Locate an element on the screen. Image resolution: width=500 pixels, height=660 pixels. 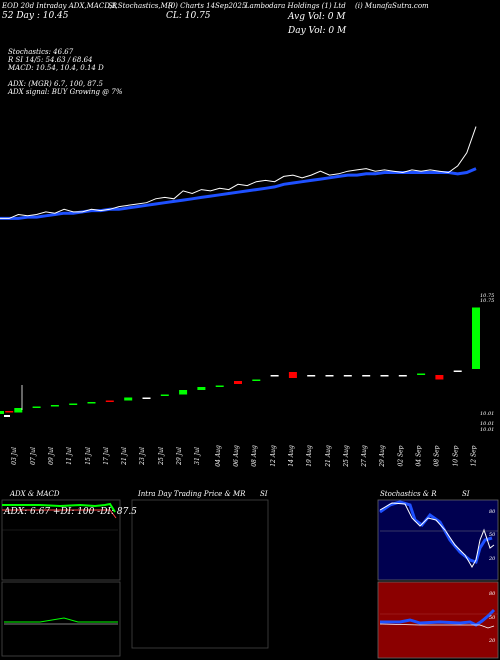
date-tick-label: 27 Aug is located at coordinates (364, 456).